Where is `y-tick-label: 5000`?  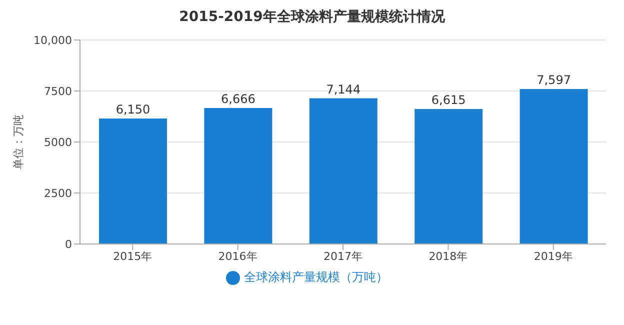 y-tick-label: 5000 is located at coordinates (58, 142).